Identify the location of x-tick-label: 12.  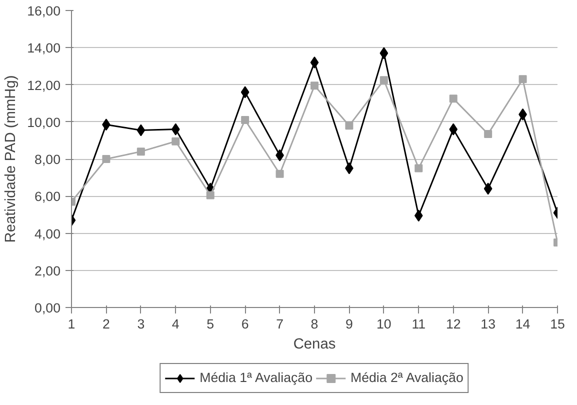
(453, 324).